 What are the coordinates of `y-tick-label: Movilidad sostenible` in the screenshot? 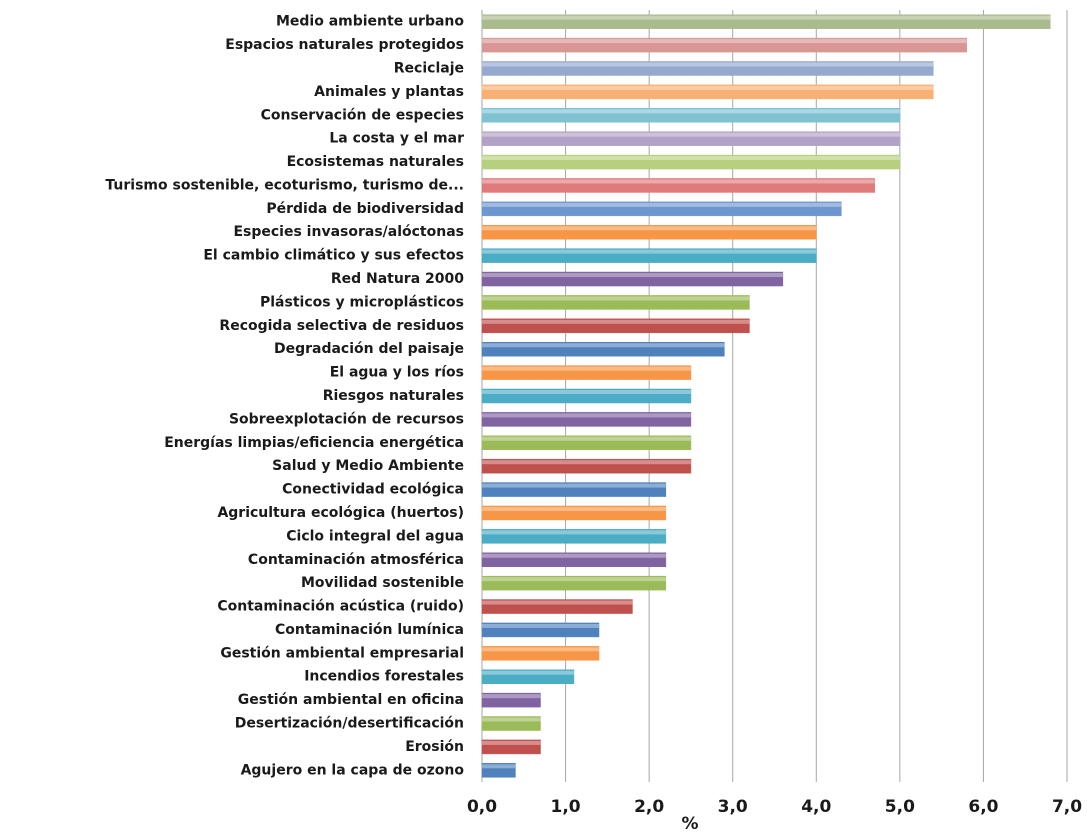 It's located at (382, 583).